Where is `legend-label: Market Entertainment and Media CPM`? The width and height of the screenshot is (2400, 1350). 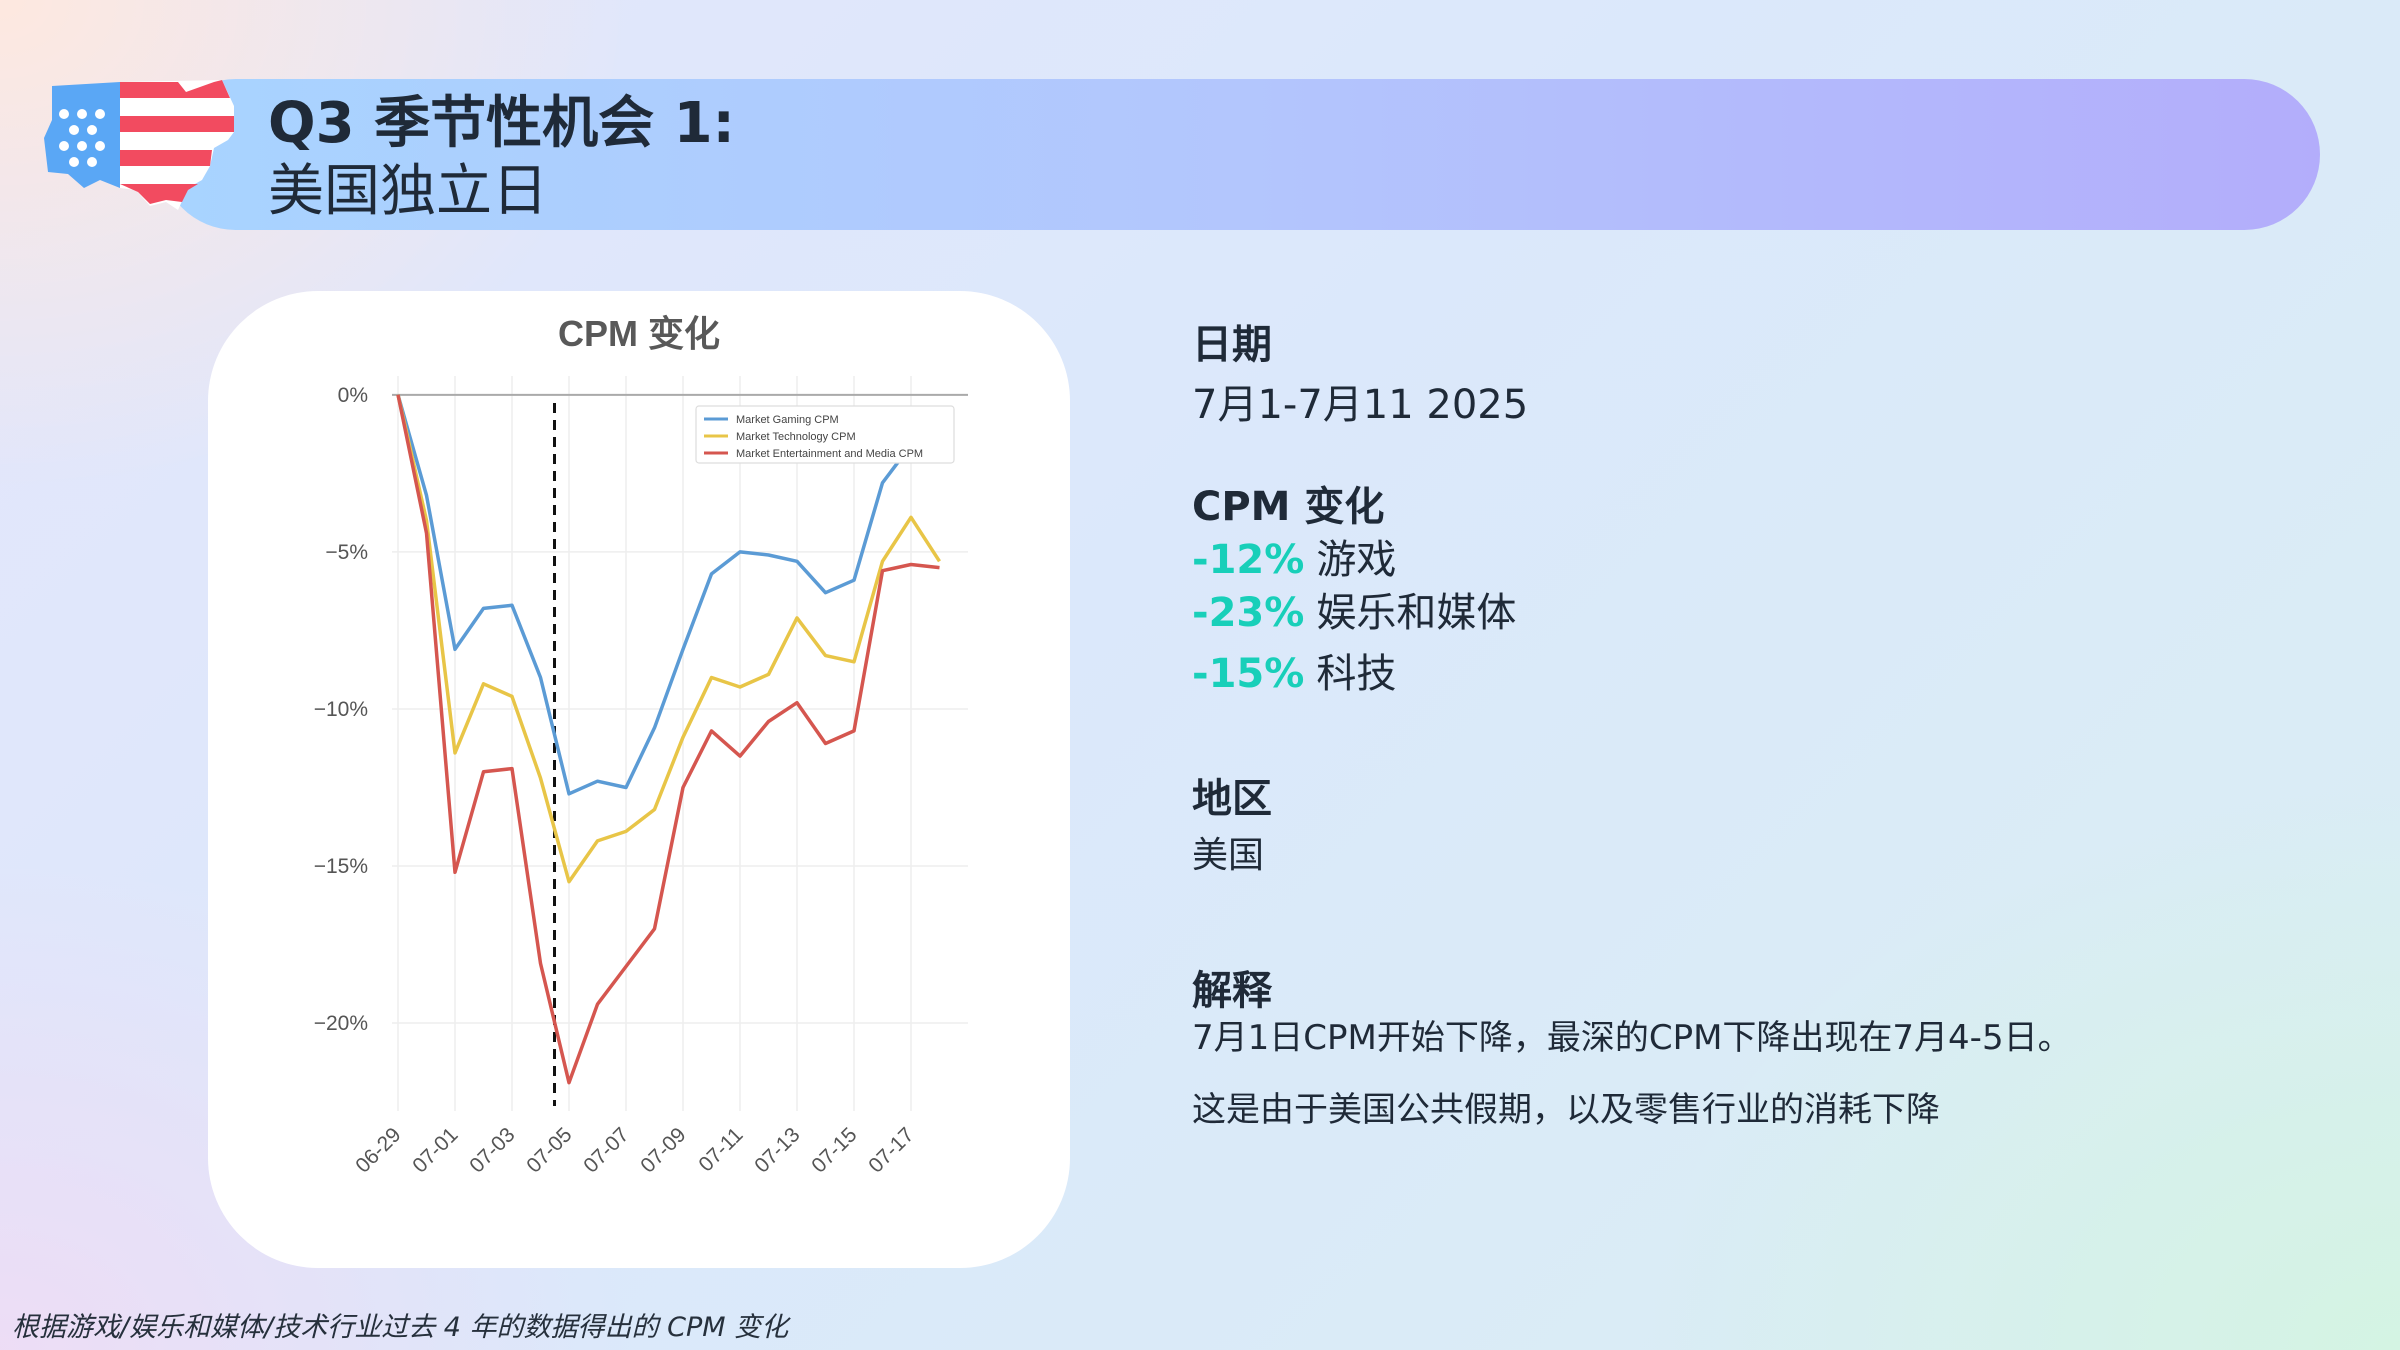 legend-label: Market Entertainment and Media CPM is located at coordinates (829, 454).